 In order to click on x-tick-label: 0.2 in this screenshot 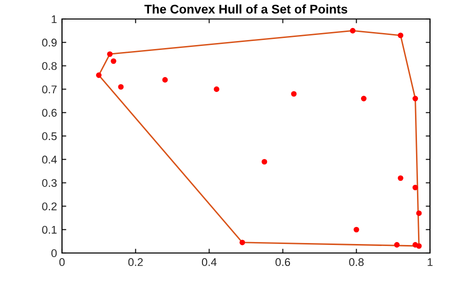, I will do `click(135, 262)`.